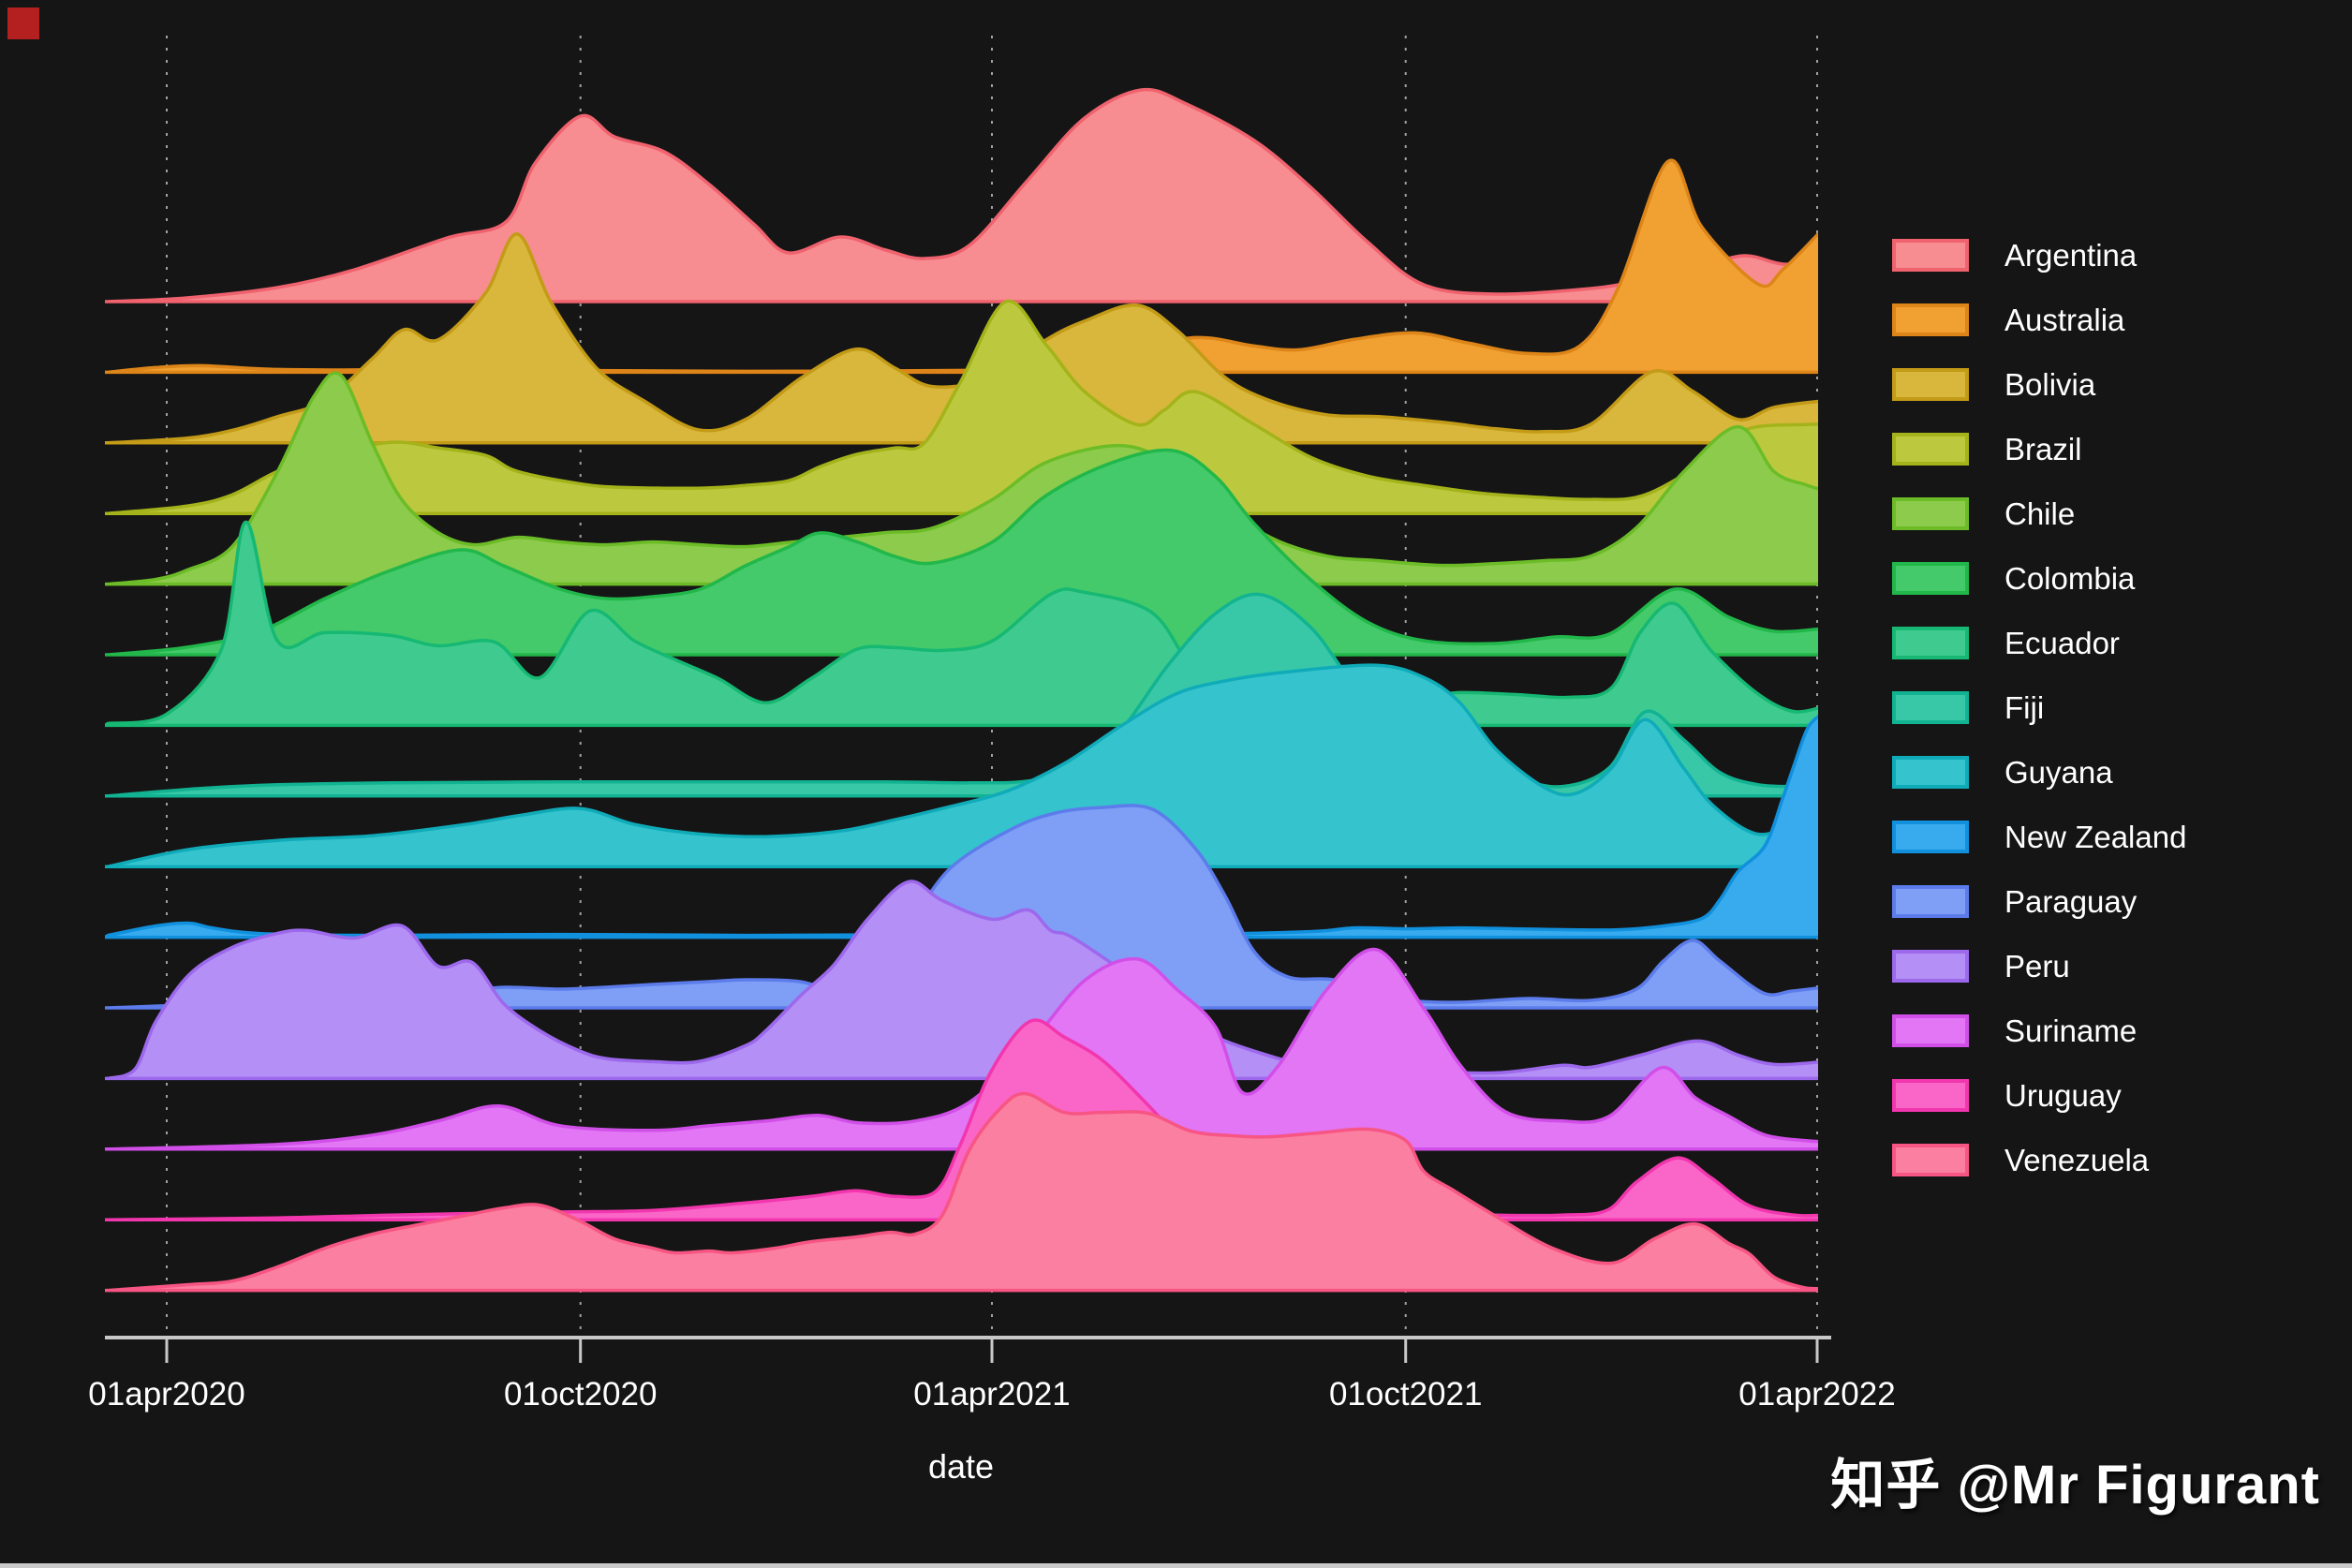 The height and width of the screenshot is (1568, 2352). I want to click on legend-item-uruguay: Uruguay, so click(2039, 1095).